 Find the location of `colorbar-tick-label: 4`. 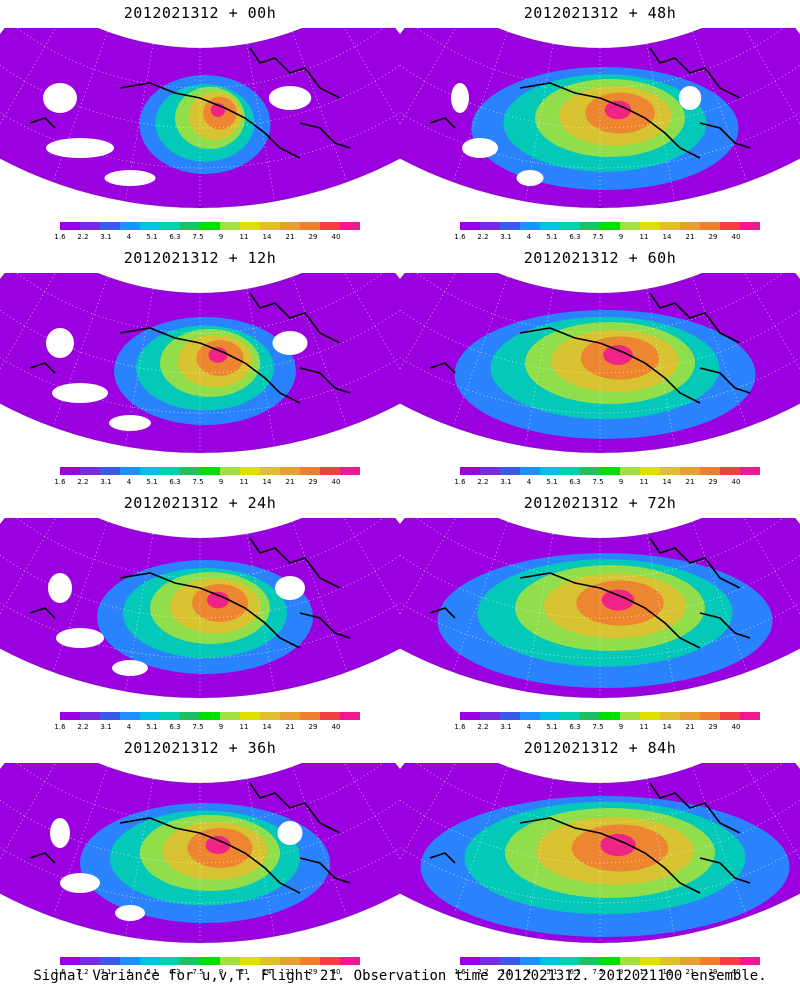

colorbar-tick-label: 4 is located at coordinates (129, 237).